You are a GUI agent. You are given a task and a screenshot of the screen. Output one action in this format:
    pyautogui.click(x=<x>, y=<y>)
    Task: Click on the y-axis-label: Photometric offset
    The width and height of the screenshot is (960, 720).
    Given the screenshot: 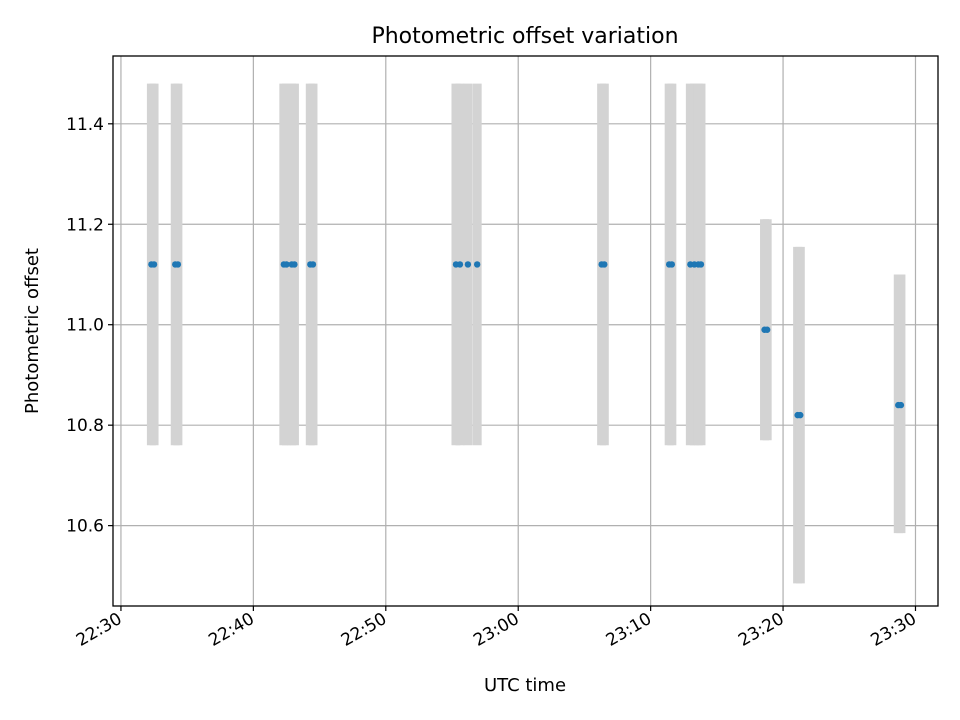 What is the action you would take?
    pyautogui.click(x=32, y=331)
    